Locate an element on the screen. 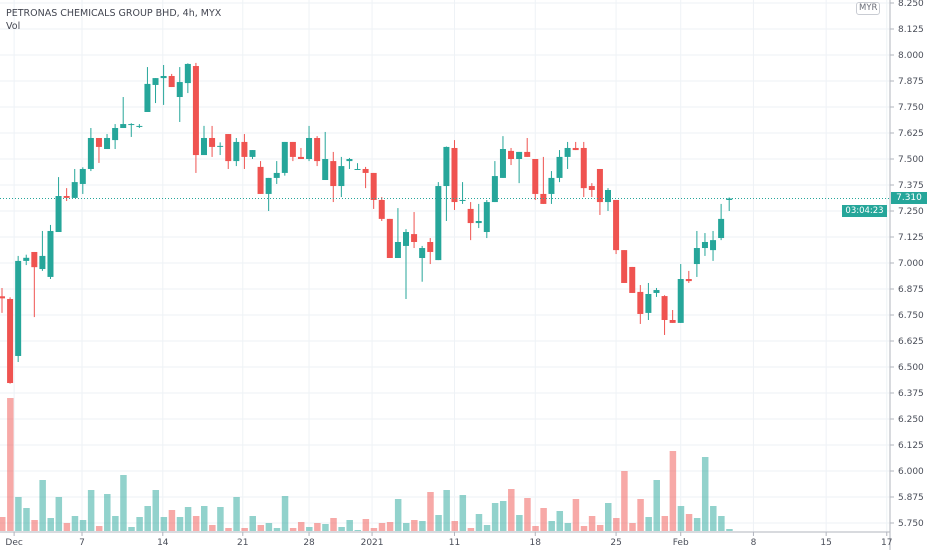 The image size is (932, 550). price-tick-label: 8.125 is located at coordinates (911, 30).